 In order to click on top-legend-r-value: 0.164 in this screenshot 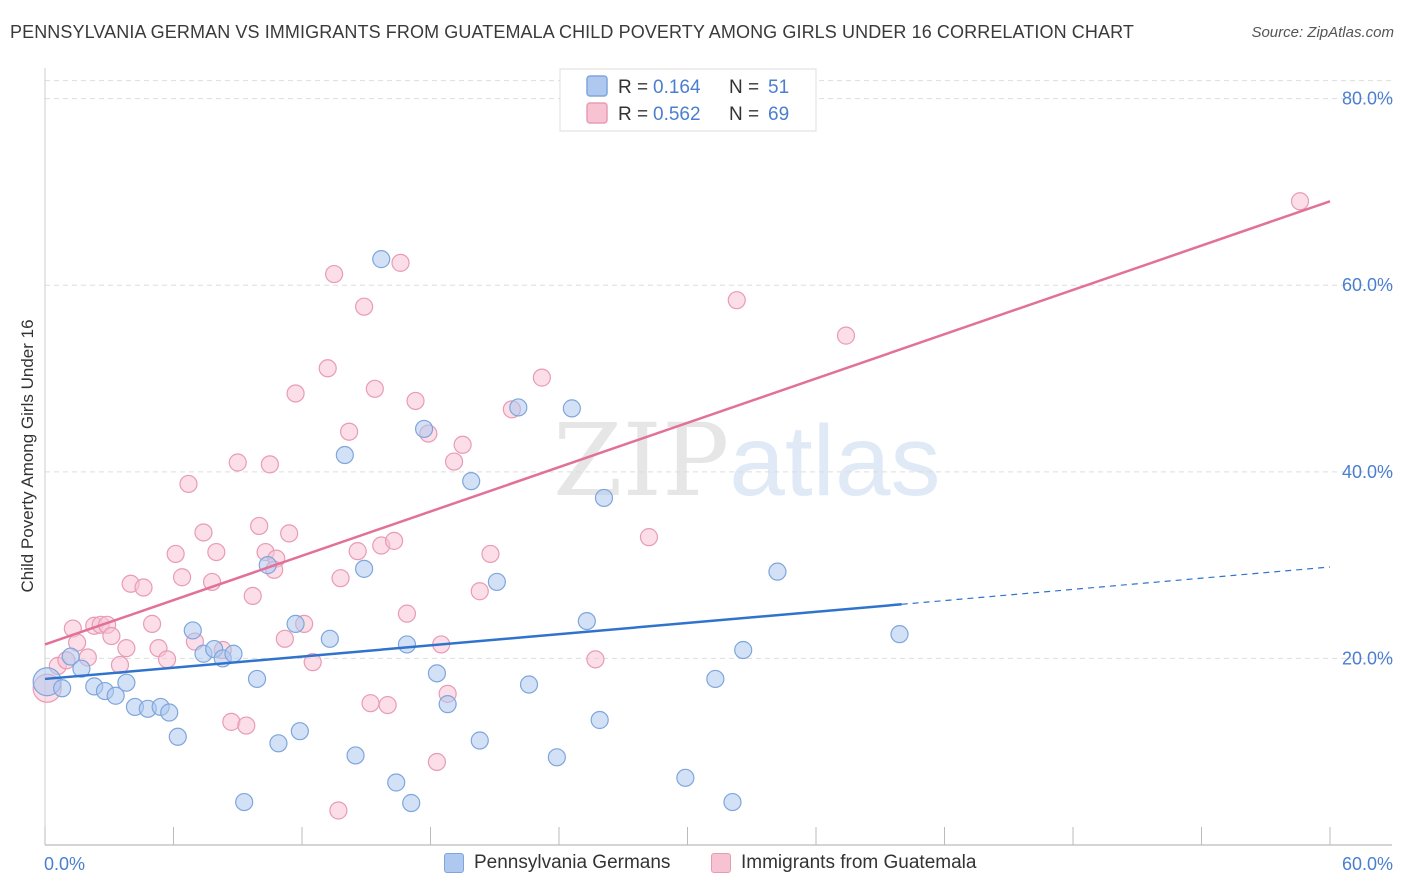, I will do `click(677, 87)`.